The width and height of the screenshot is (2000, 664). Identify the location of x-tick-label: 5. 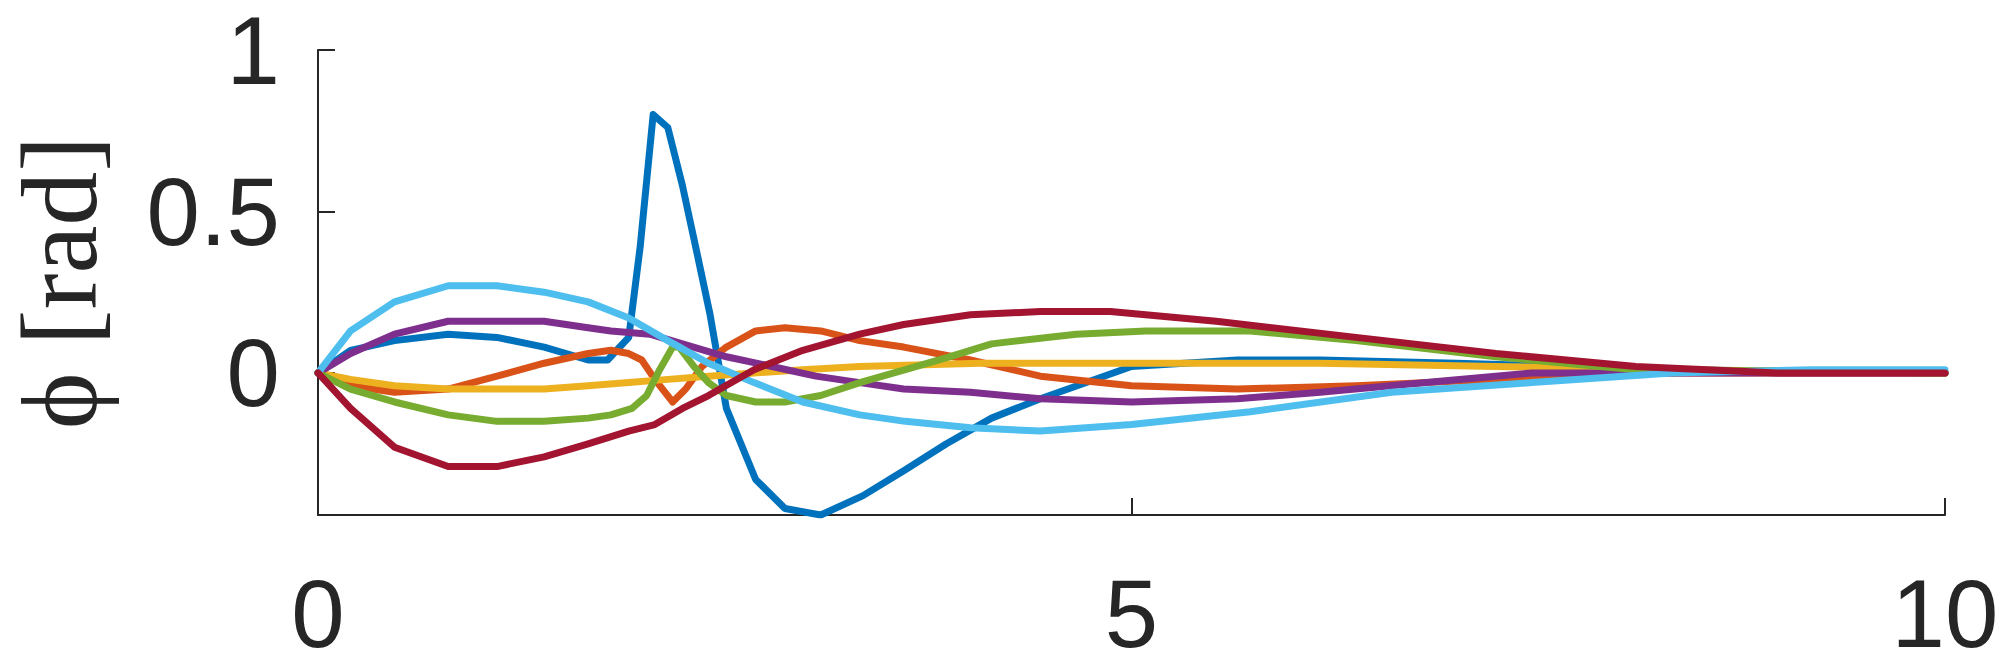
(1131, 611).